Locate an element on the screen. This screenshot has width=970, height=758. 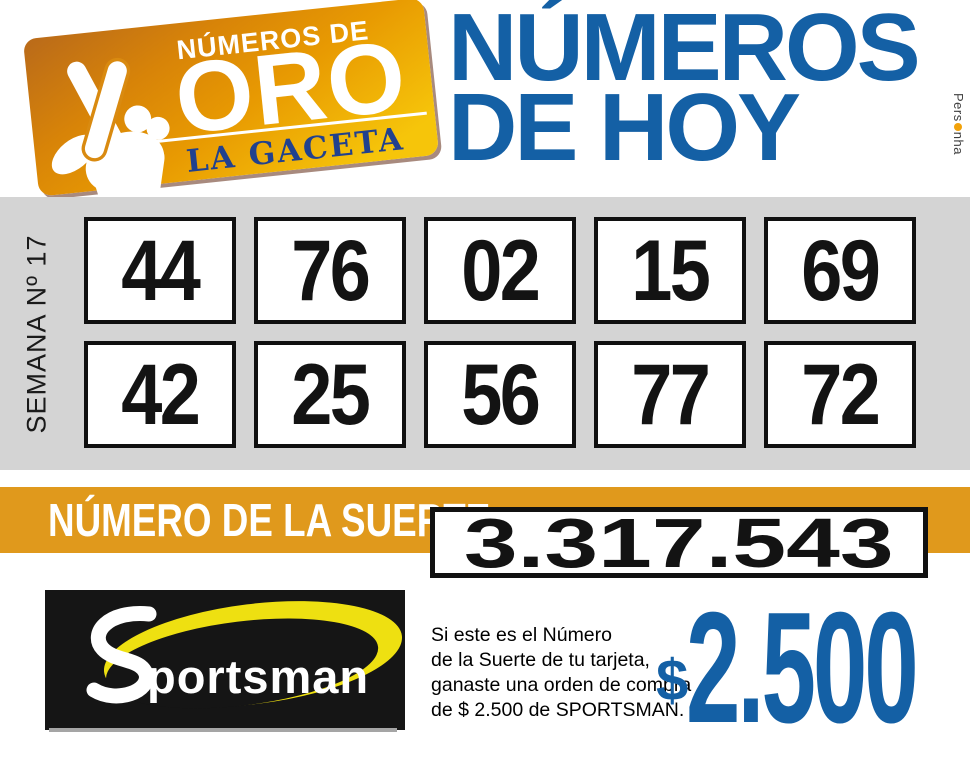
drawn-number: 77 is located at coordinates (671, 394).